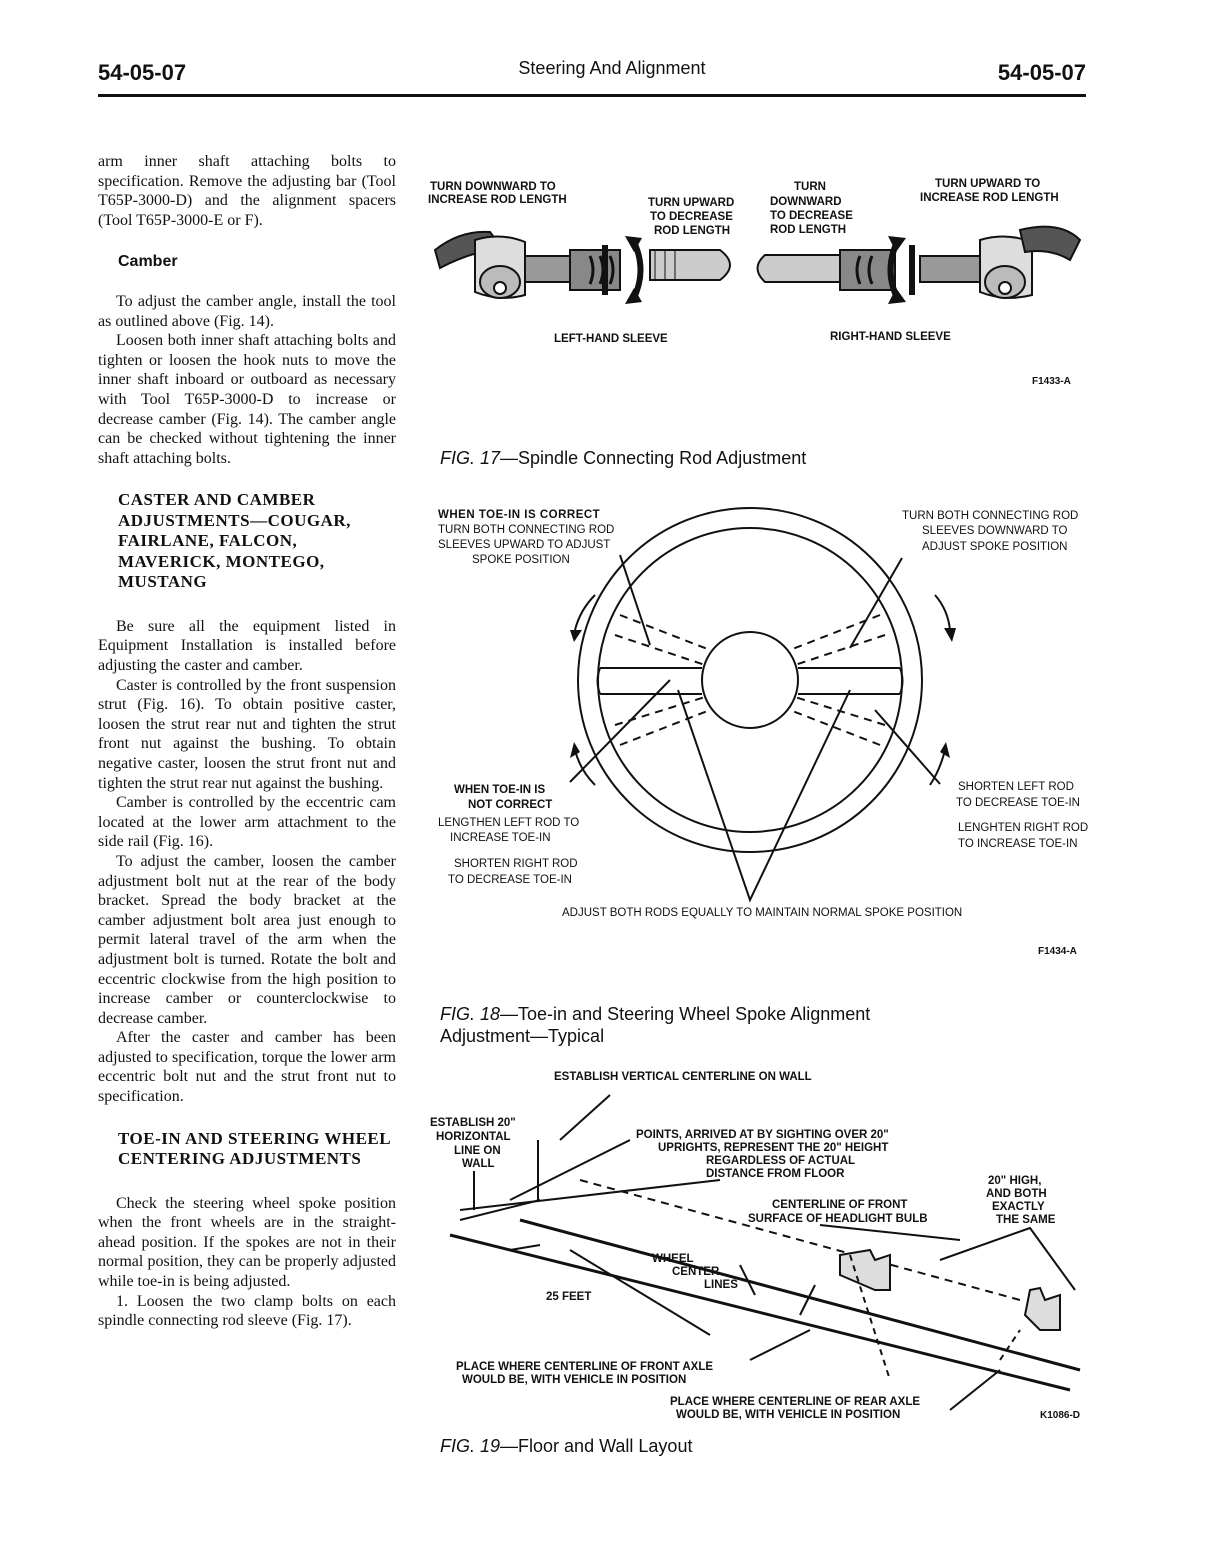 Image resolution: width=1224 pixels, height=1556 pixels. What do you see at coordinates (470, 1446) in the screenshot?
I see `fig-number: FIG. 19` at bounding box center [470, 1446].